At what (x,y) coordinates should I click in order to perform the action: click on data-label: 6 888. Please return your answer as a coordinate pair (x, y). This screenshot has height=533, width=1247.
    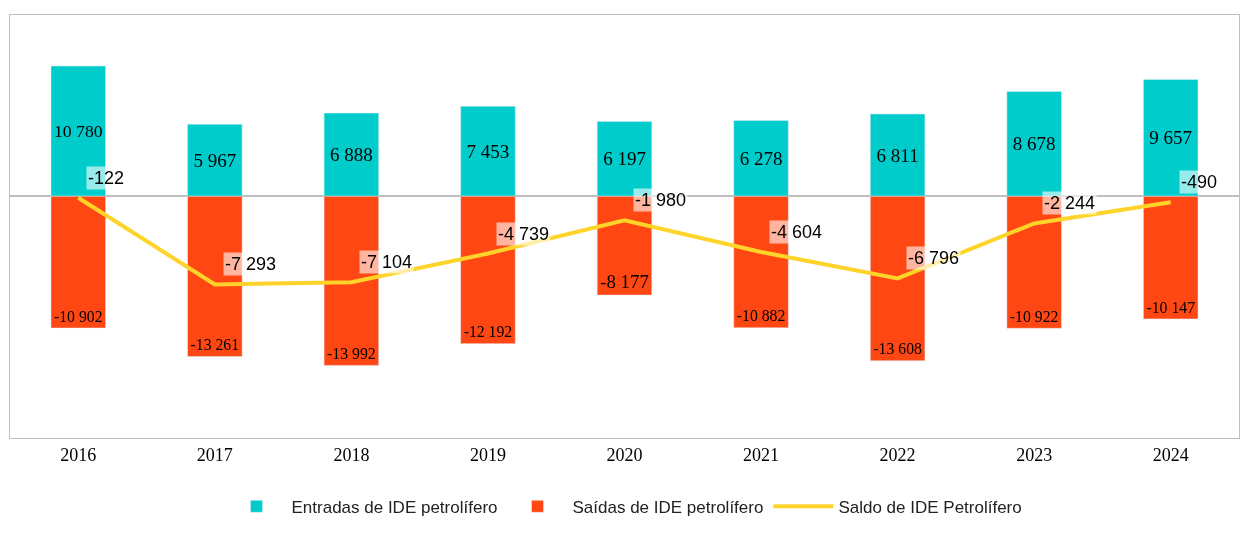
    Looking at the image, I should click on (351, 155).